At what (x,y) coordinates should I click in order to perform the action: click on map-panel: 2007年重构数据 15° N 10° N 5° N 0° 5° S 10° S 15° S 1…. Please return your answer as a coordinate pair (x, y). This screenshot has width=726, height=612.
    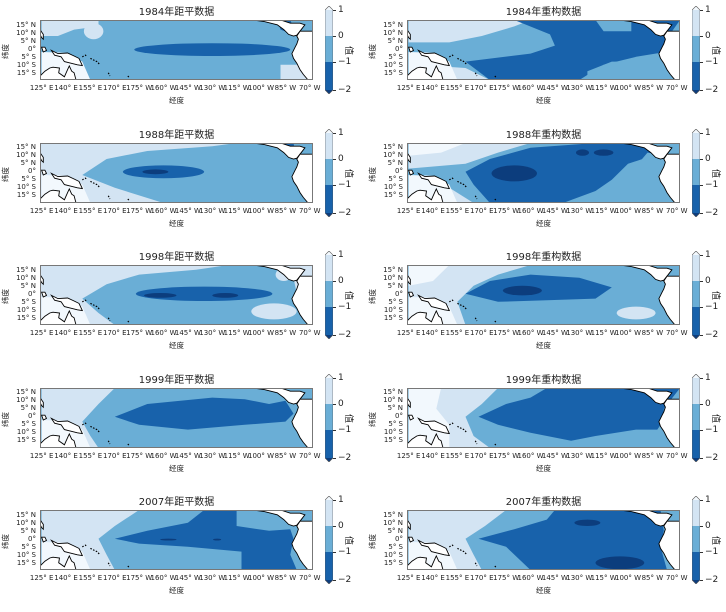
    Looking at the image, I should click on (546, 551).